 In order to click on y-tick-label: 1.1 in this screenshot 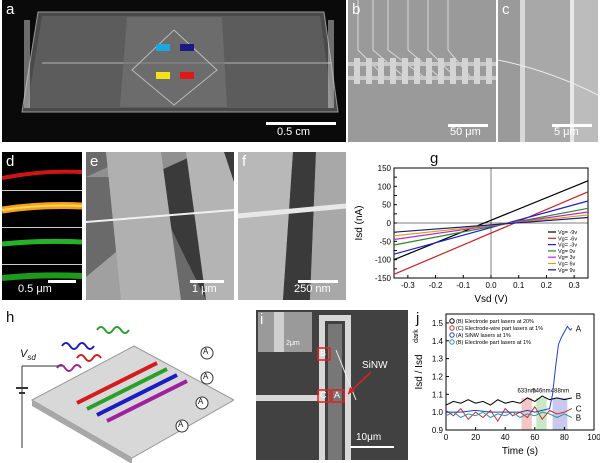, I will do `click(438, 394)`.